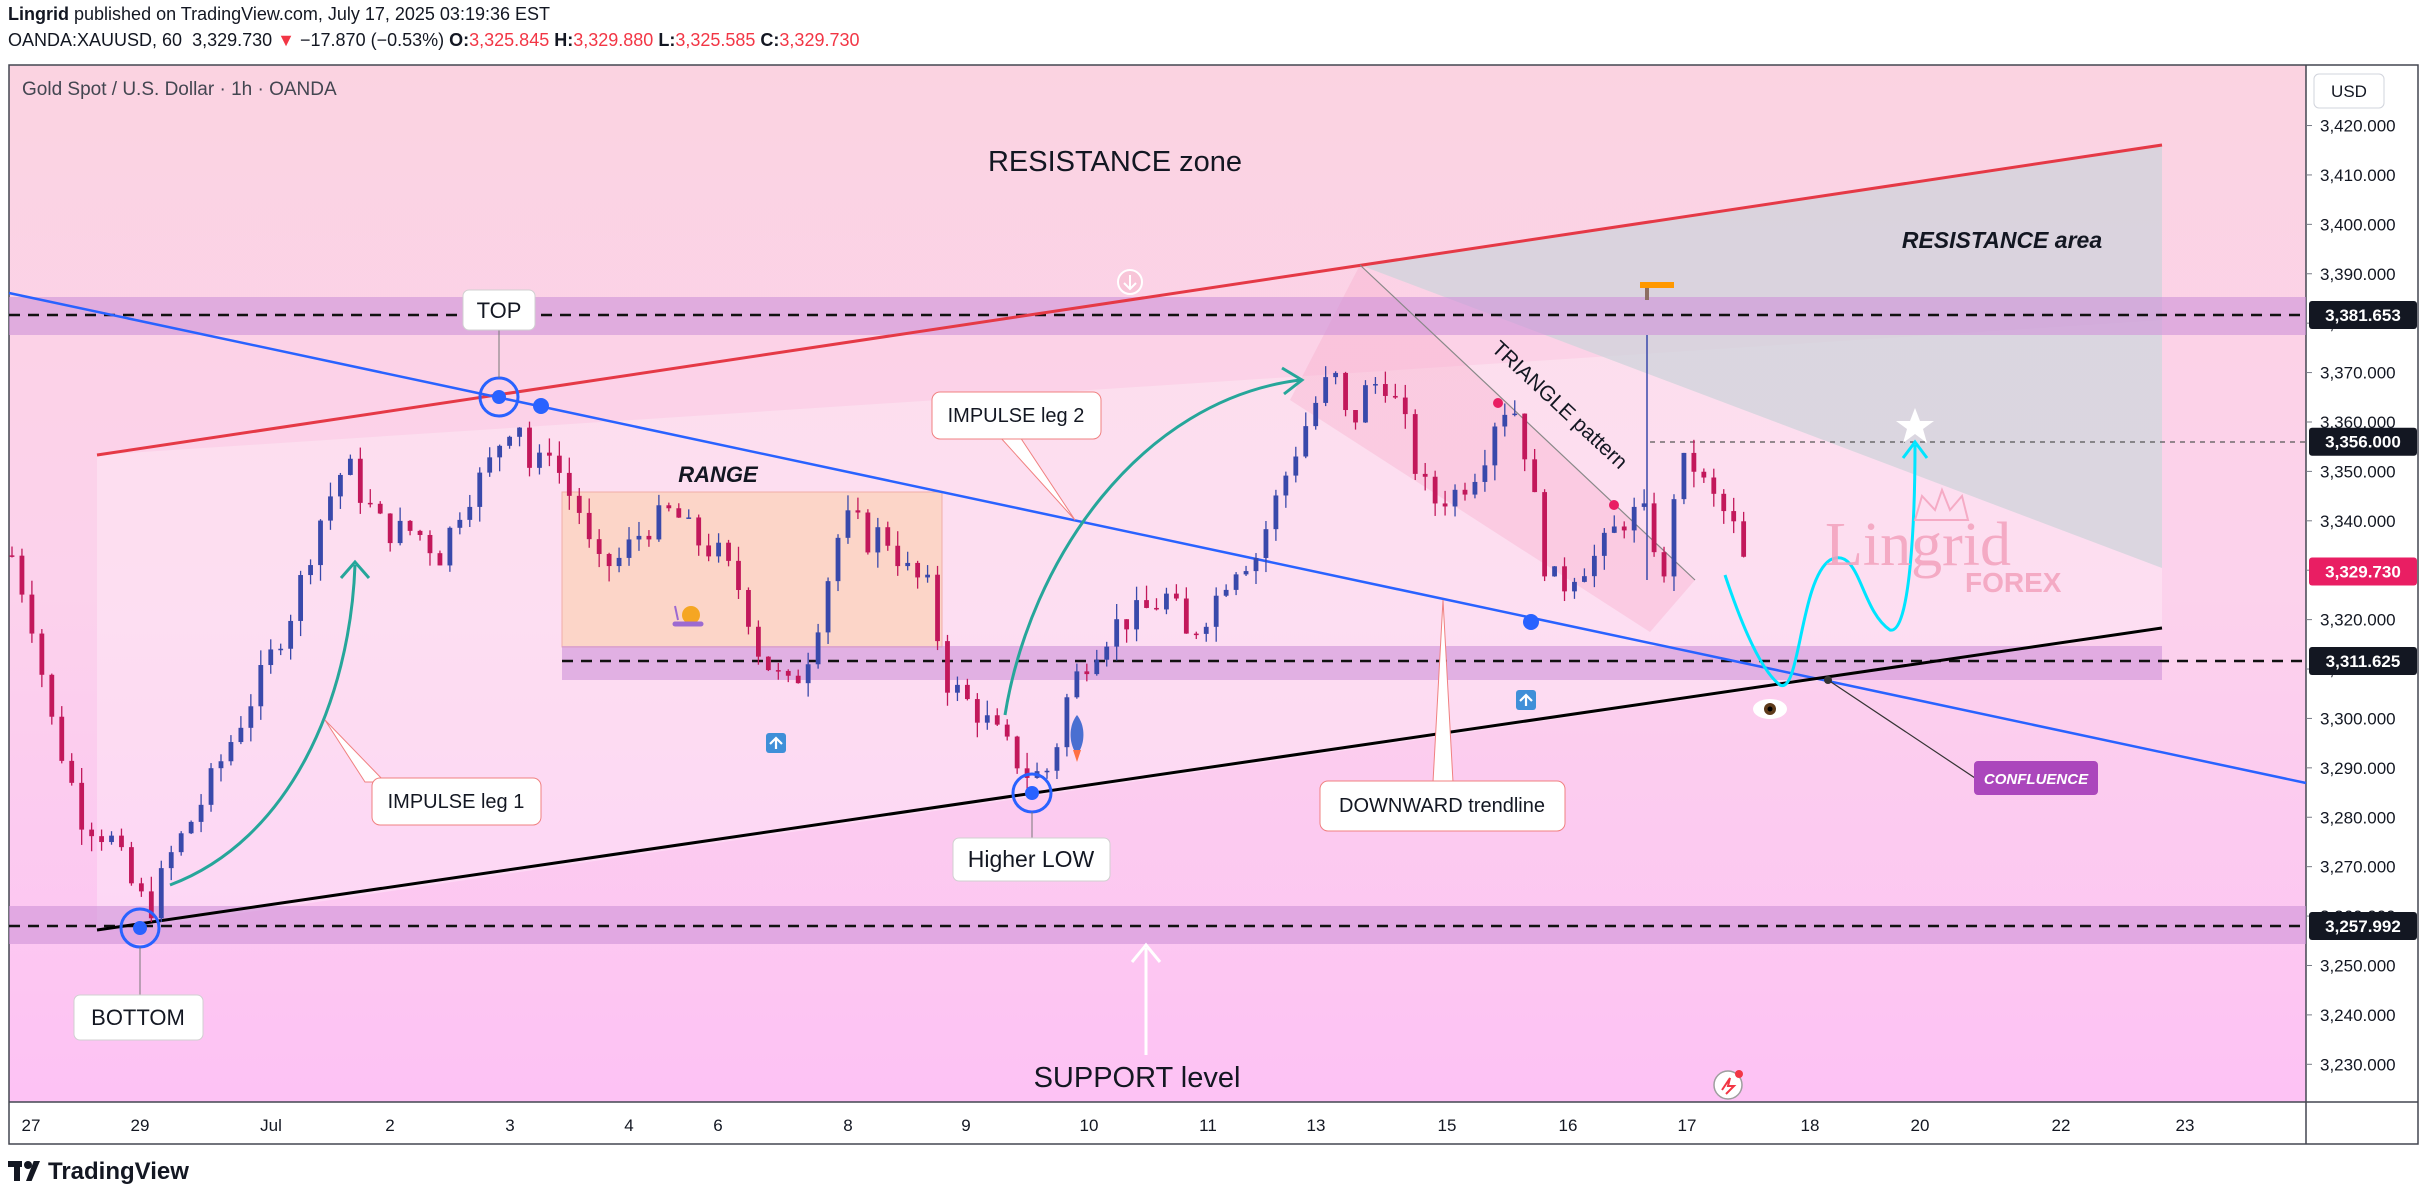 This screenshot has height=1202, width=2425. Describe the element at coordinates (179, 89) in the screenshot. I see `chart-title: Gold Spot / U.S. Dollar · 1h · OANDA` at that location.